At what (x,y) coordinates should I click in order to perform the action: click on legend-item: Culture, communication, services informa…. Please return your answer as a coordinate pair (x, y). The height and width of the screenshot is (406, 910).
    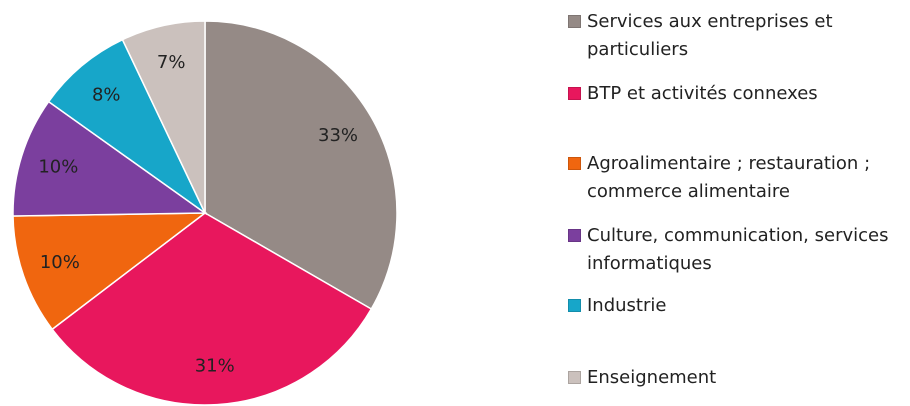
    Looking at the image, I should click on (738, 250).